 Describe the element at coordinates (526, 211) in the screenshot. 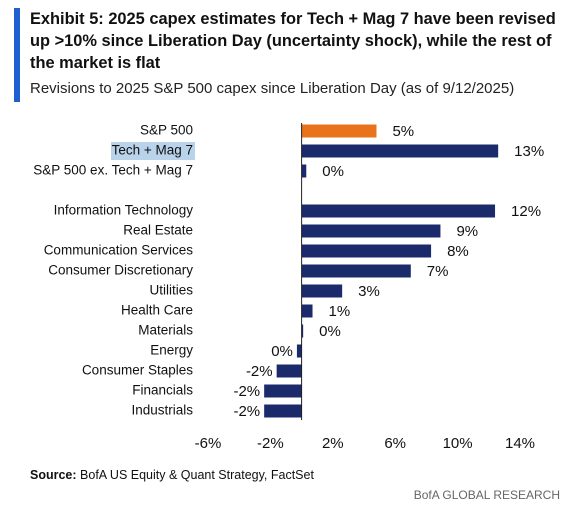

I see `value-label: 12%` at that location.